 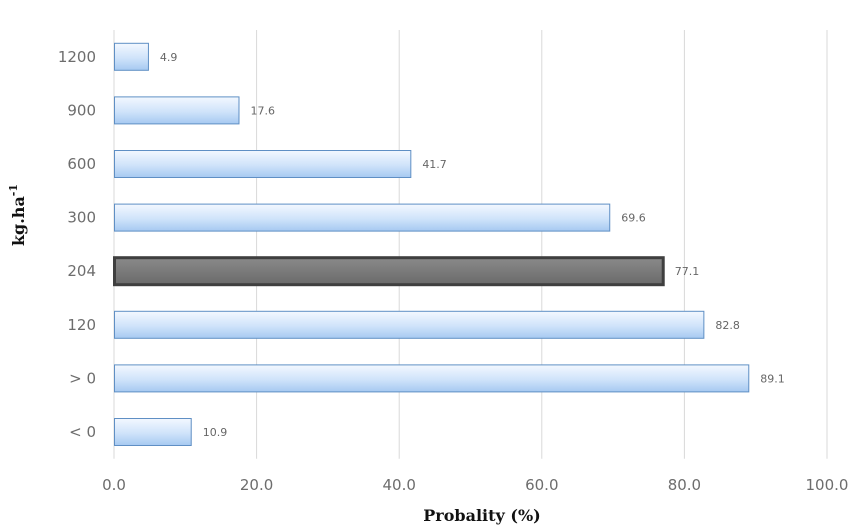 I want to click on x-tick-label: 20.0, so click(x=256, y=485).